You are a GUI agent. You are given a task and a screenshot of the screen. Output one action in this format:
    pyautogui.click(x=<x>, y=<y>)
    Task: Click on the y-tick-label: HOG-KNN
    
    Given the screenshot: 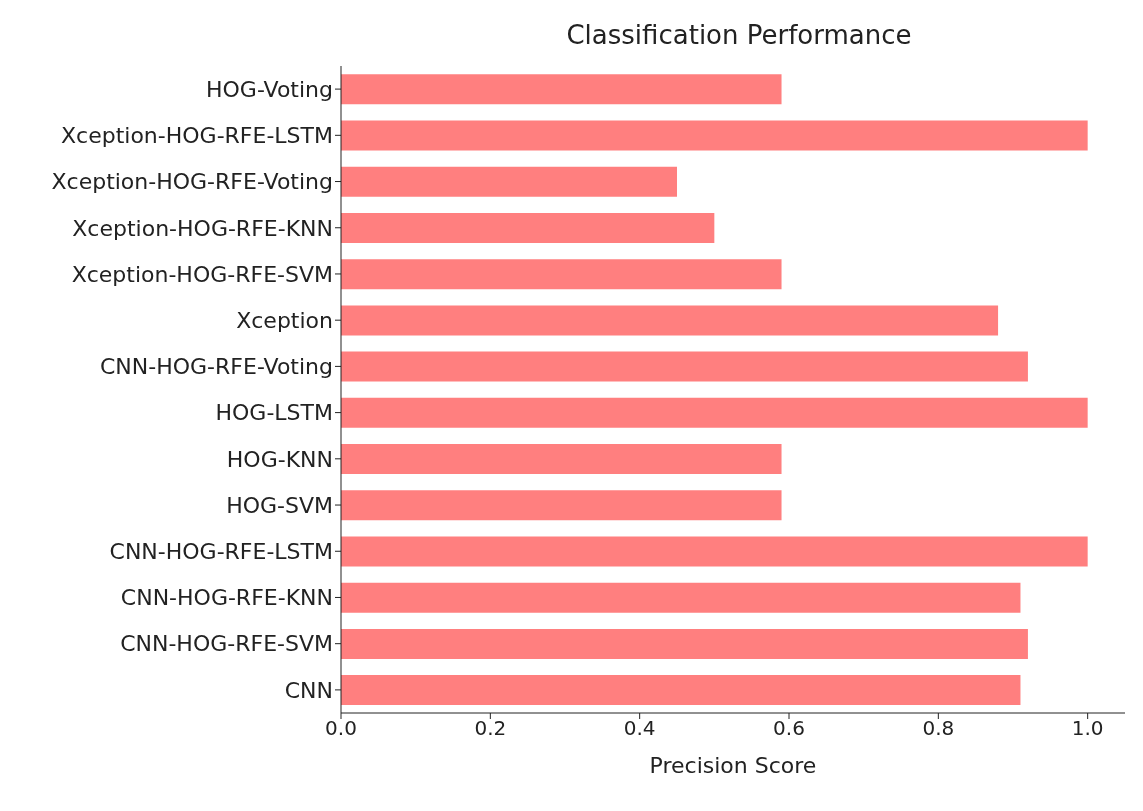 What is the action you would take?
    pyautogui.click(x=279, y=459)
    